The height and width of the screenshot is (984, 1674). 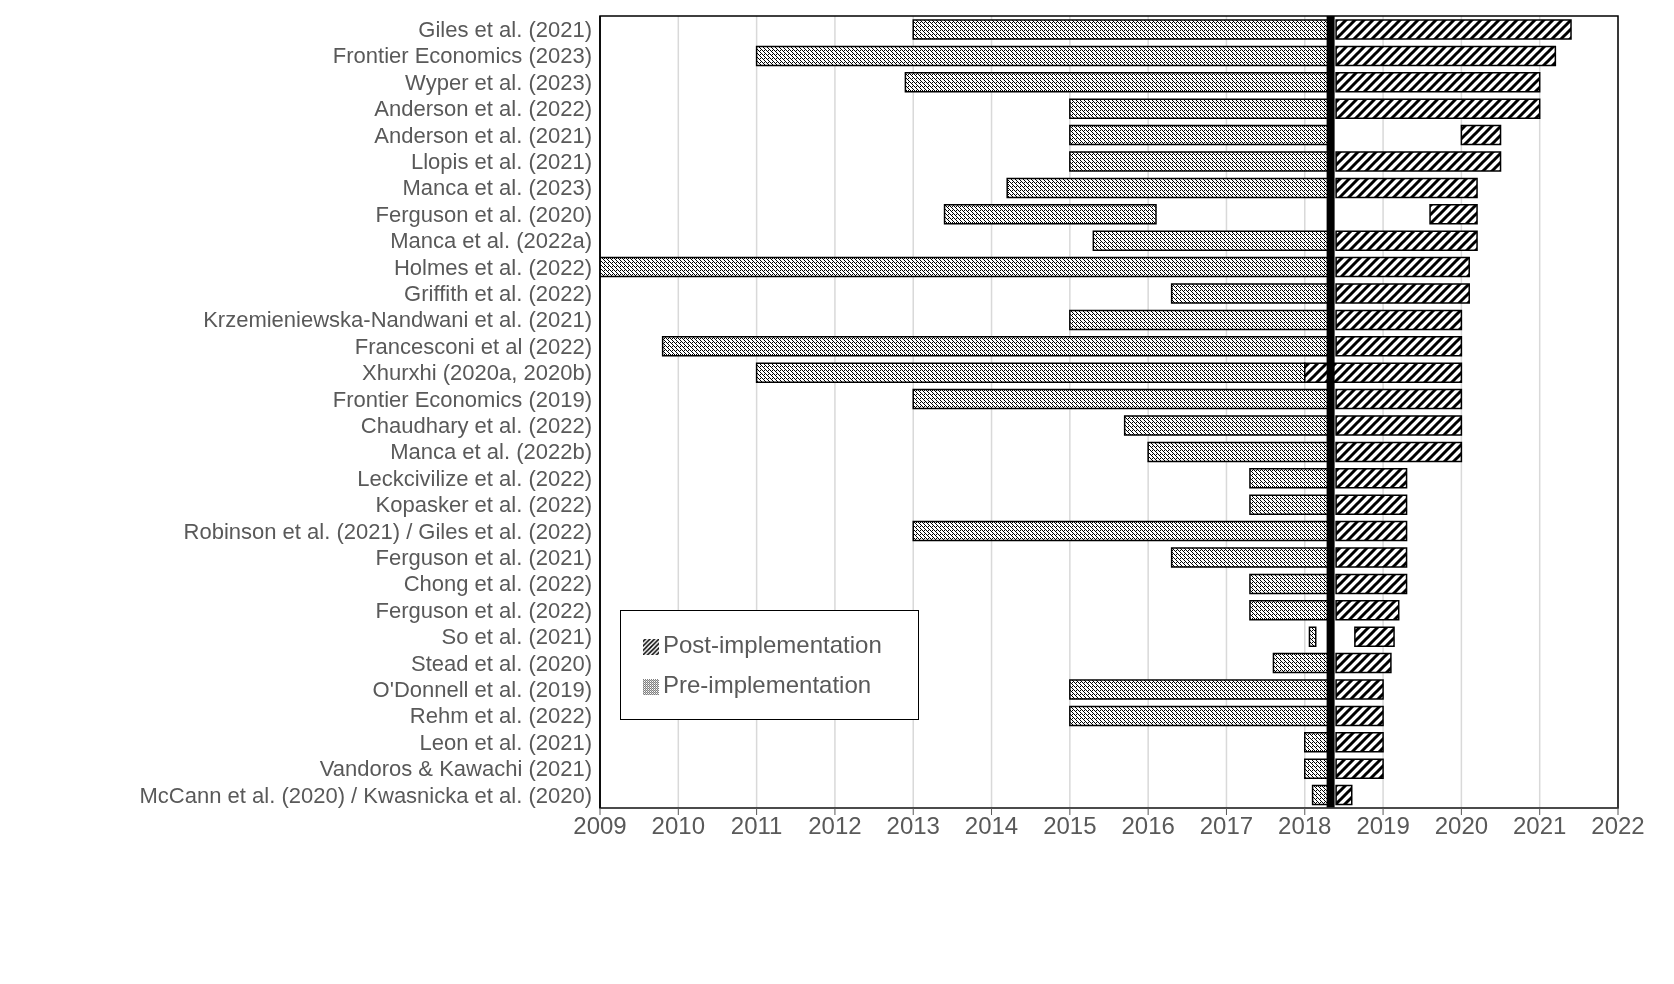 What do you see at coordinates (1540, 826) in the screenshot?
I see `x-tick-label: 2021` at bounding box center [1540, 826].